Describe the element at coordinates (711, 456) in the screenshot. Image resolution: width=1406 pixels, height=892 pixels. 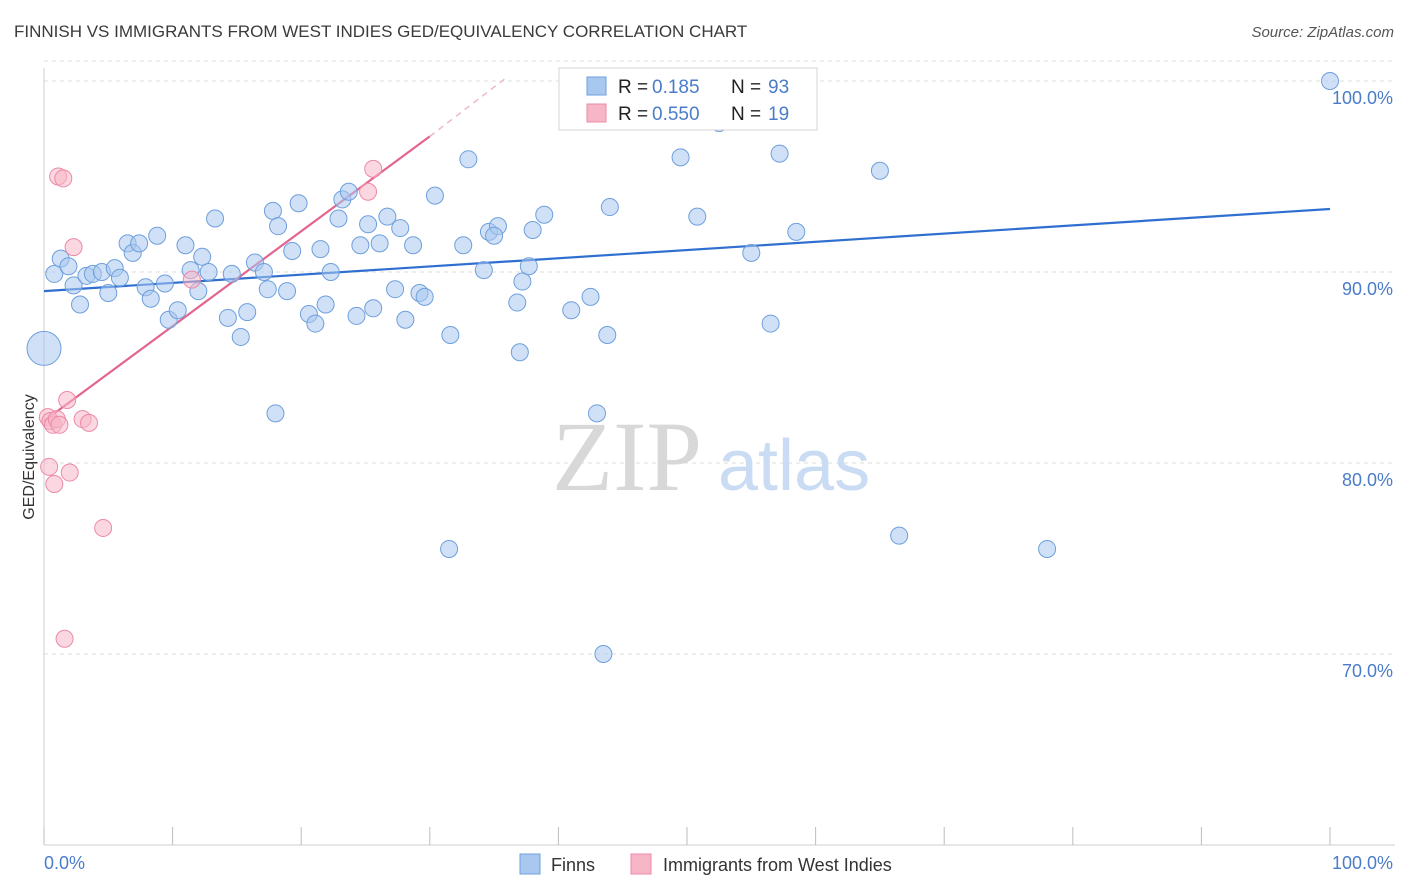
I see `watermark: ZIP atlas` at that location.